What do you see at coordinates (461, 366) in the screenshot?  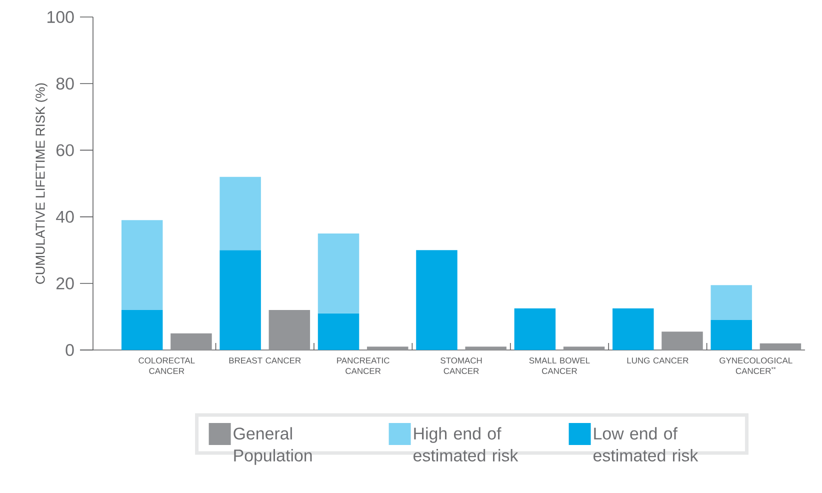 I see `x-tick-label: STOMACH CANCER` at bounding box center [461, 366].